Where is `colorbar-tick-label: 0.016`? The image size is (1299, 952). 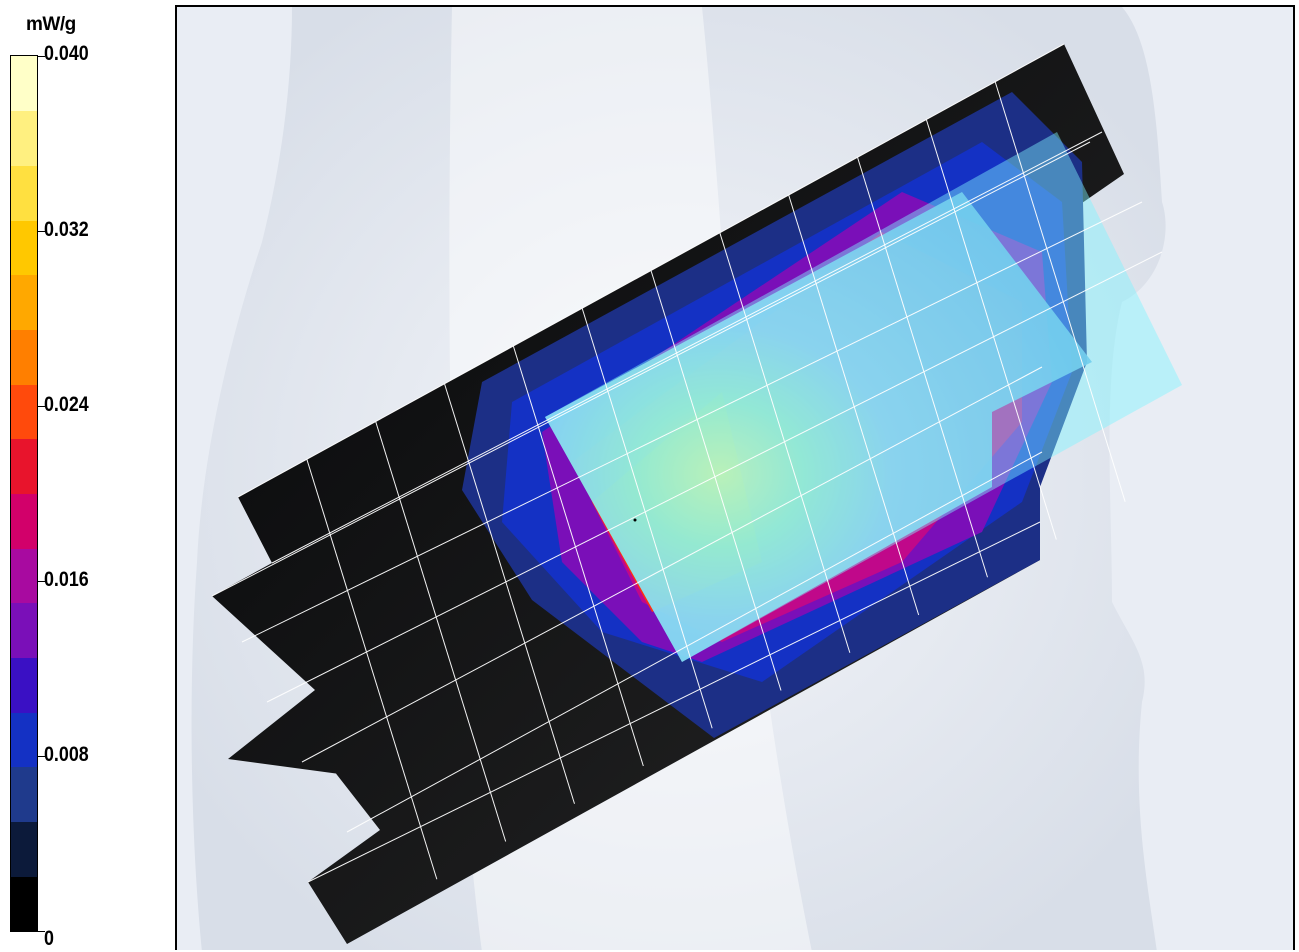
colorbar-tick-label: 0.016 is located at coordinates (66, 579).